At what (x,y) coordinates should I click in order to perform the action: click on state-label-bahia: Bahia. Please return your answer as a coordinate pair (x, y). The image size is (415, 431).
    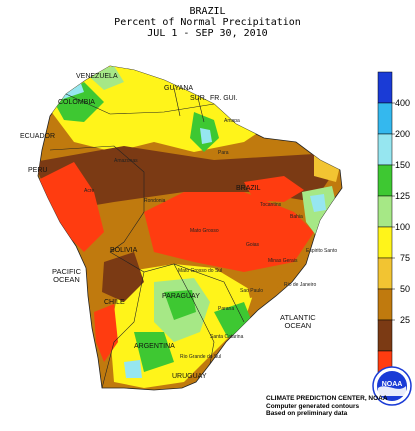
    Looking at the image, I should click on (296, 217).